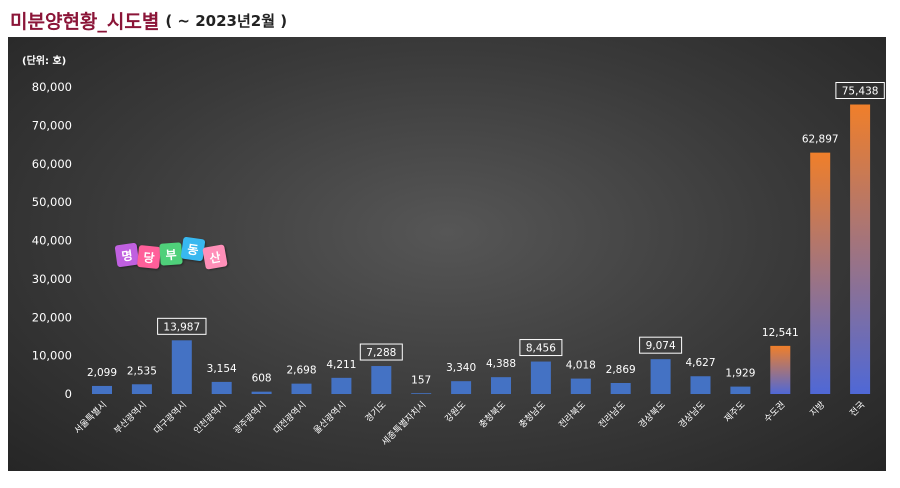  What do you see at coordinates (52, 87) in the screenshot?
I see `y-tick-label: 80,000` at bounding box center [52, 87].